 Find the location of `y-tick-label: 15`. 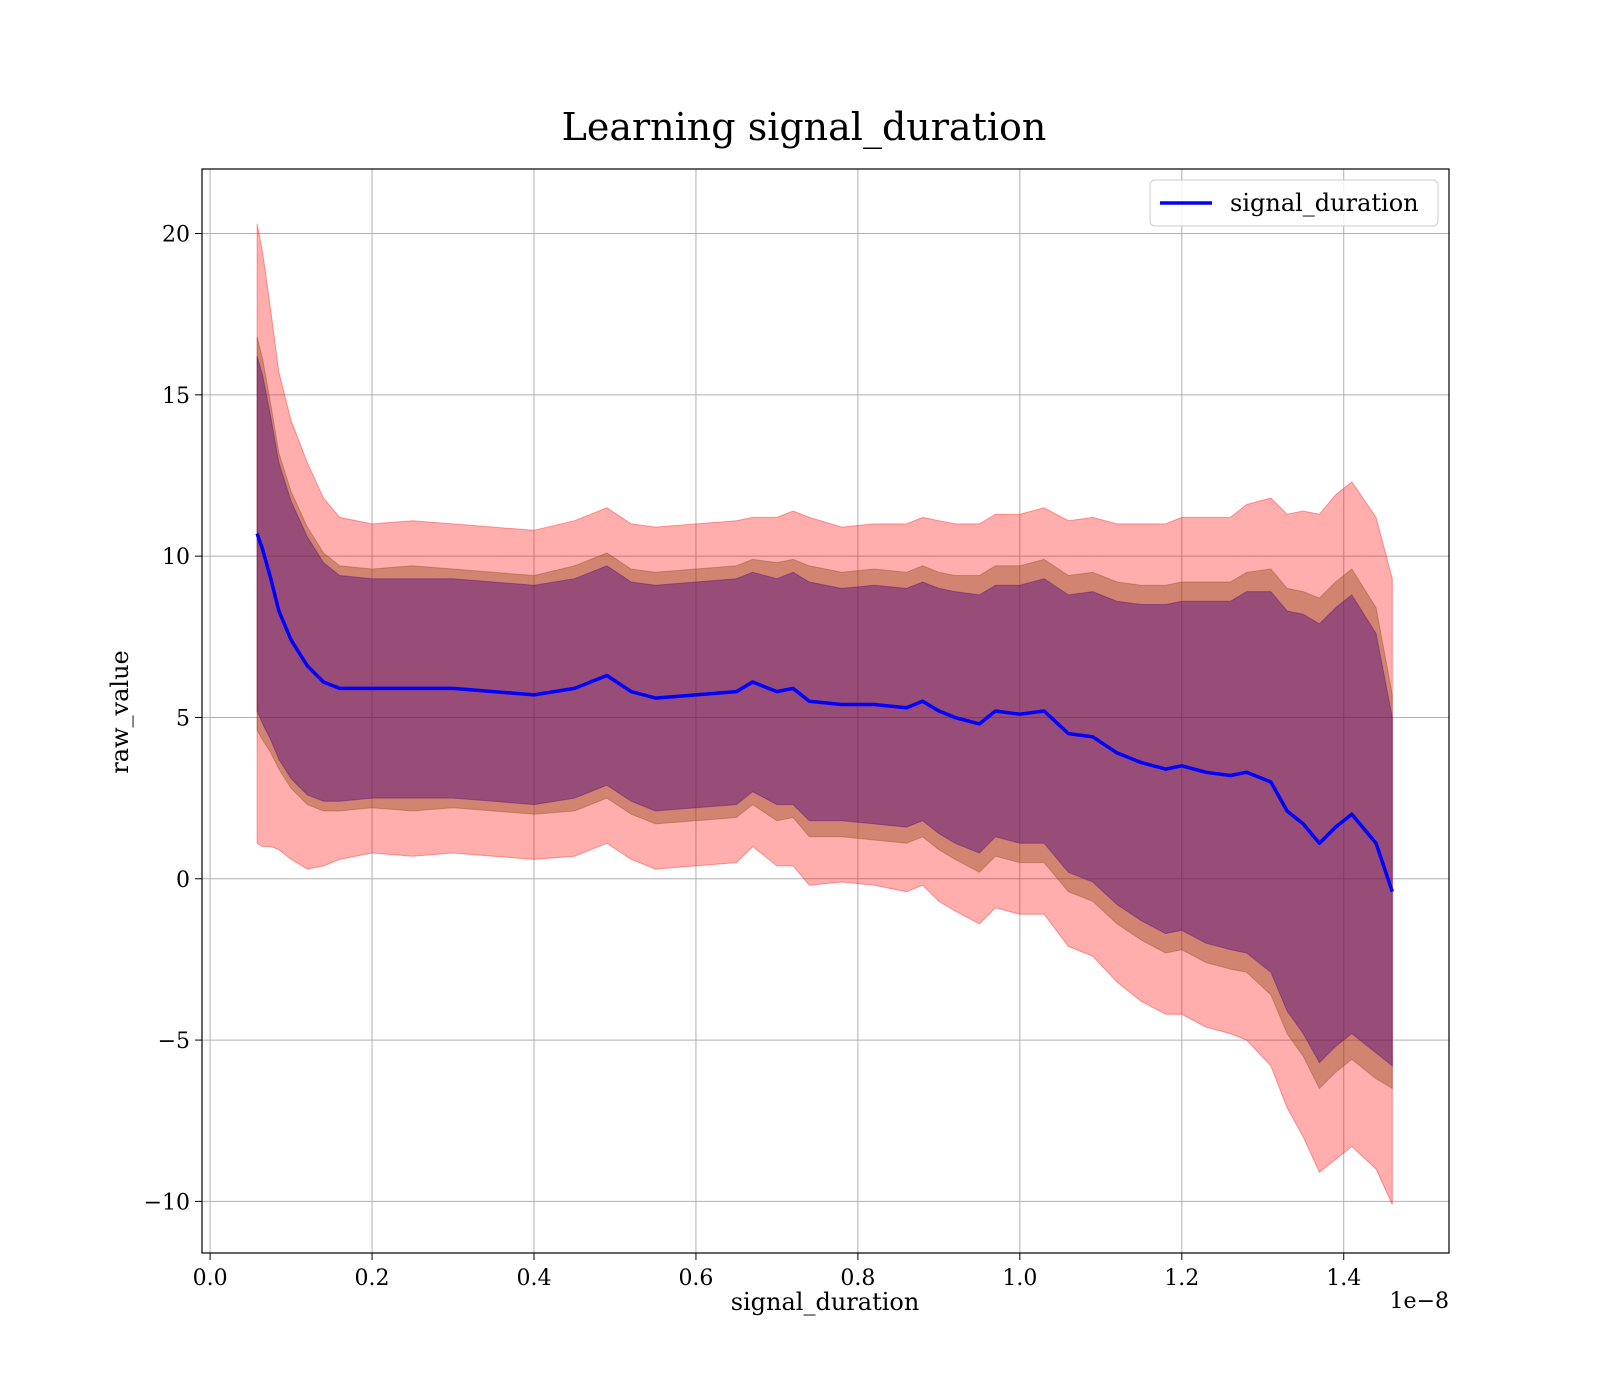

y-tick-label: 15 is located at coordinates (176, 396).